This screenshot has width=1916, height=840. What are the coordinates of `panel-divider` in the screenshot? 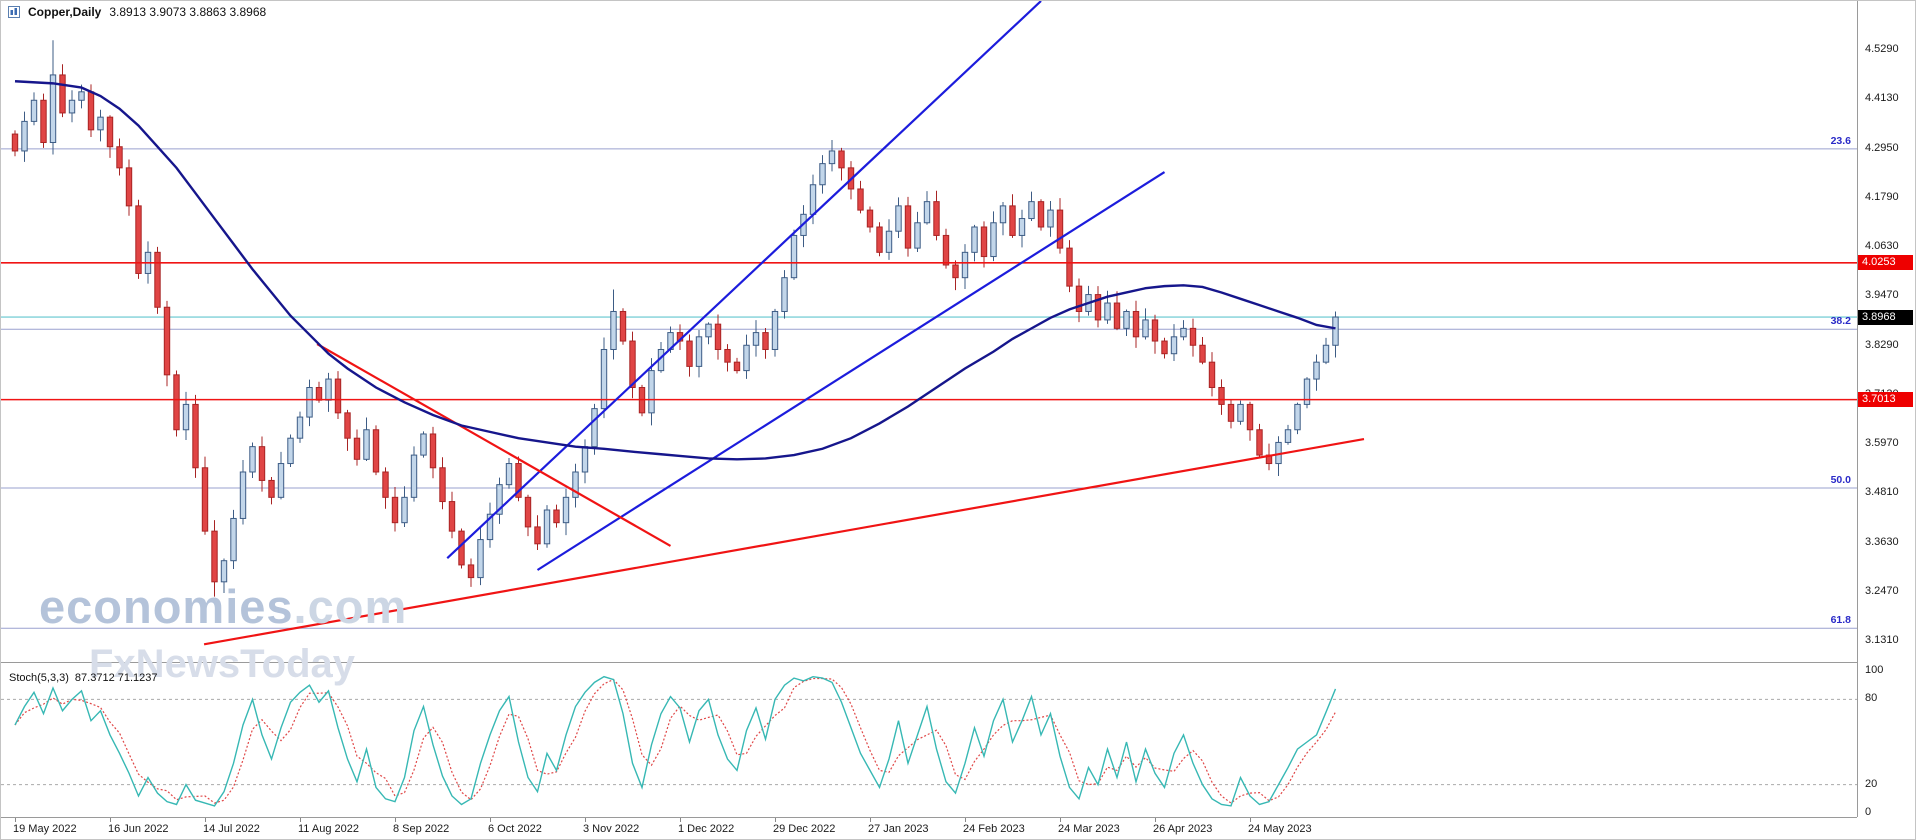 It's located at (929, 662).